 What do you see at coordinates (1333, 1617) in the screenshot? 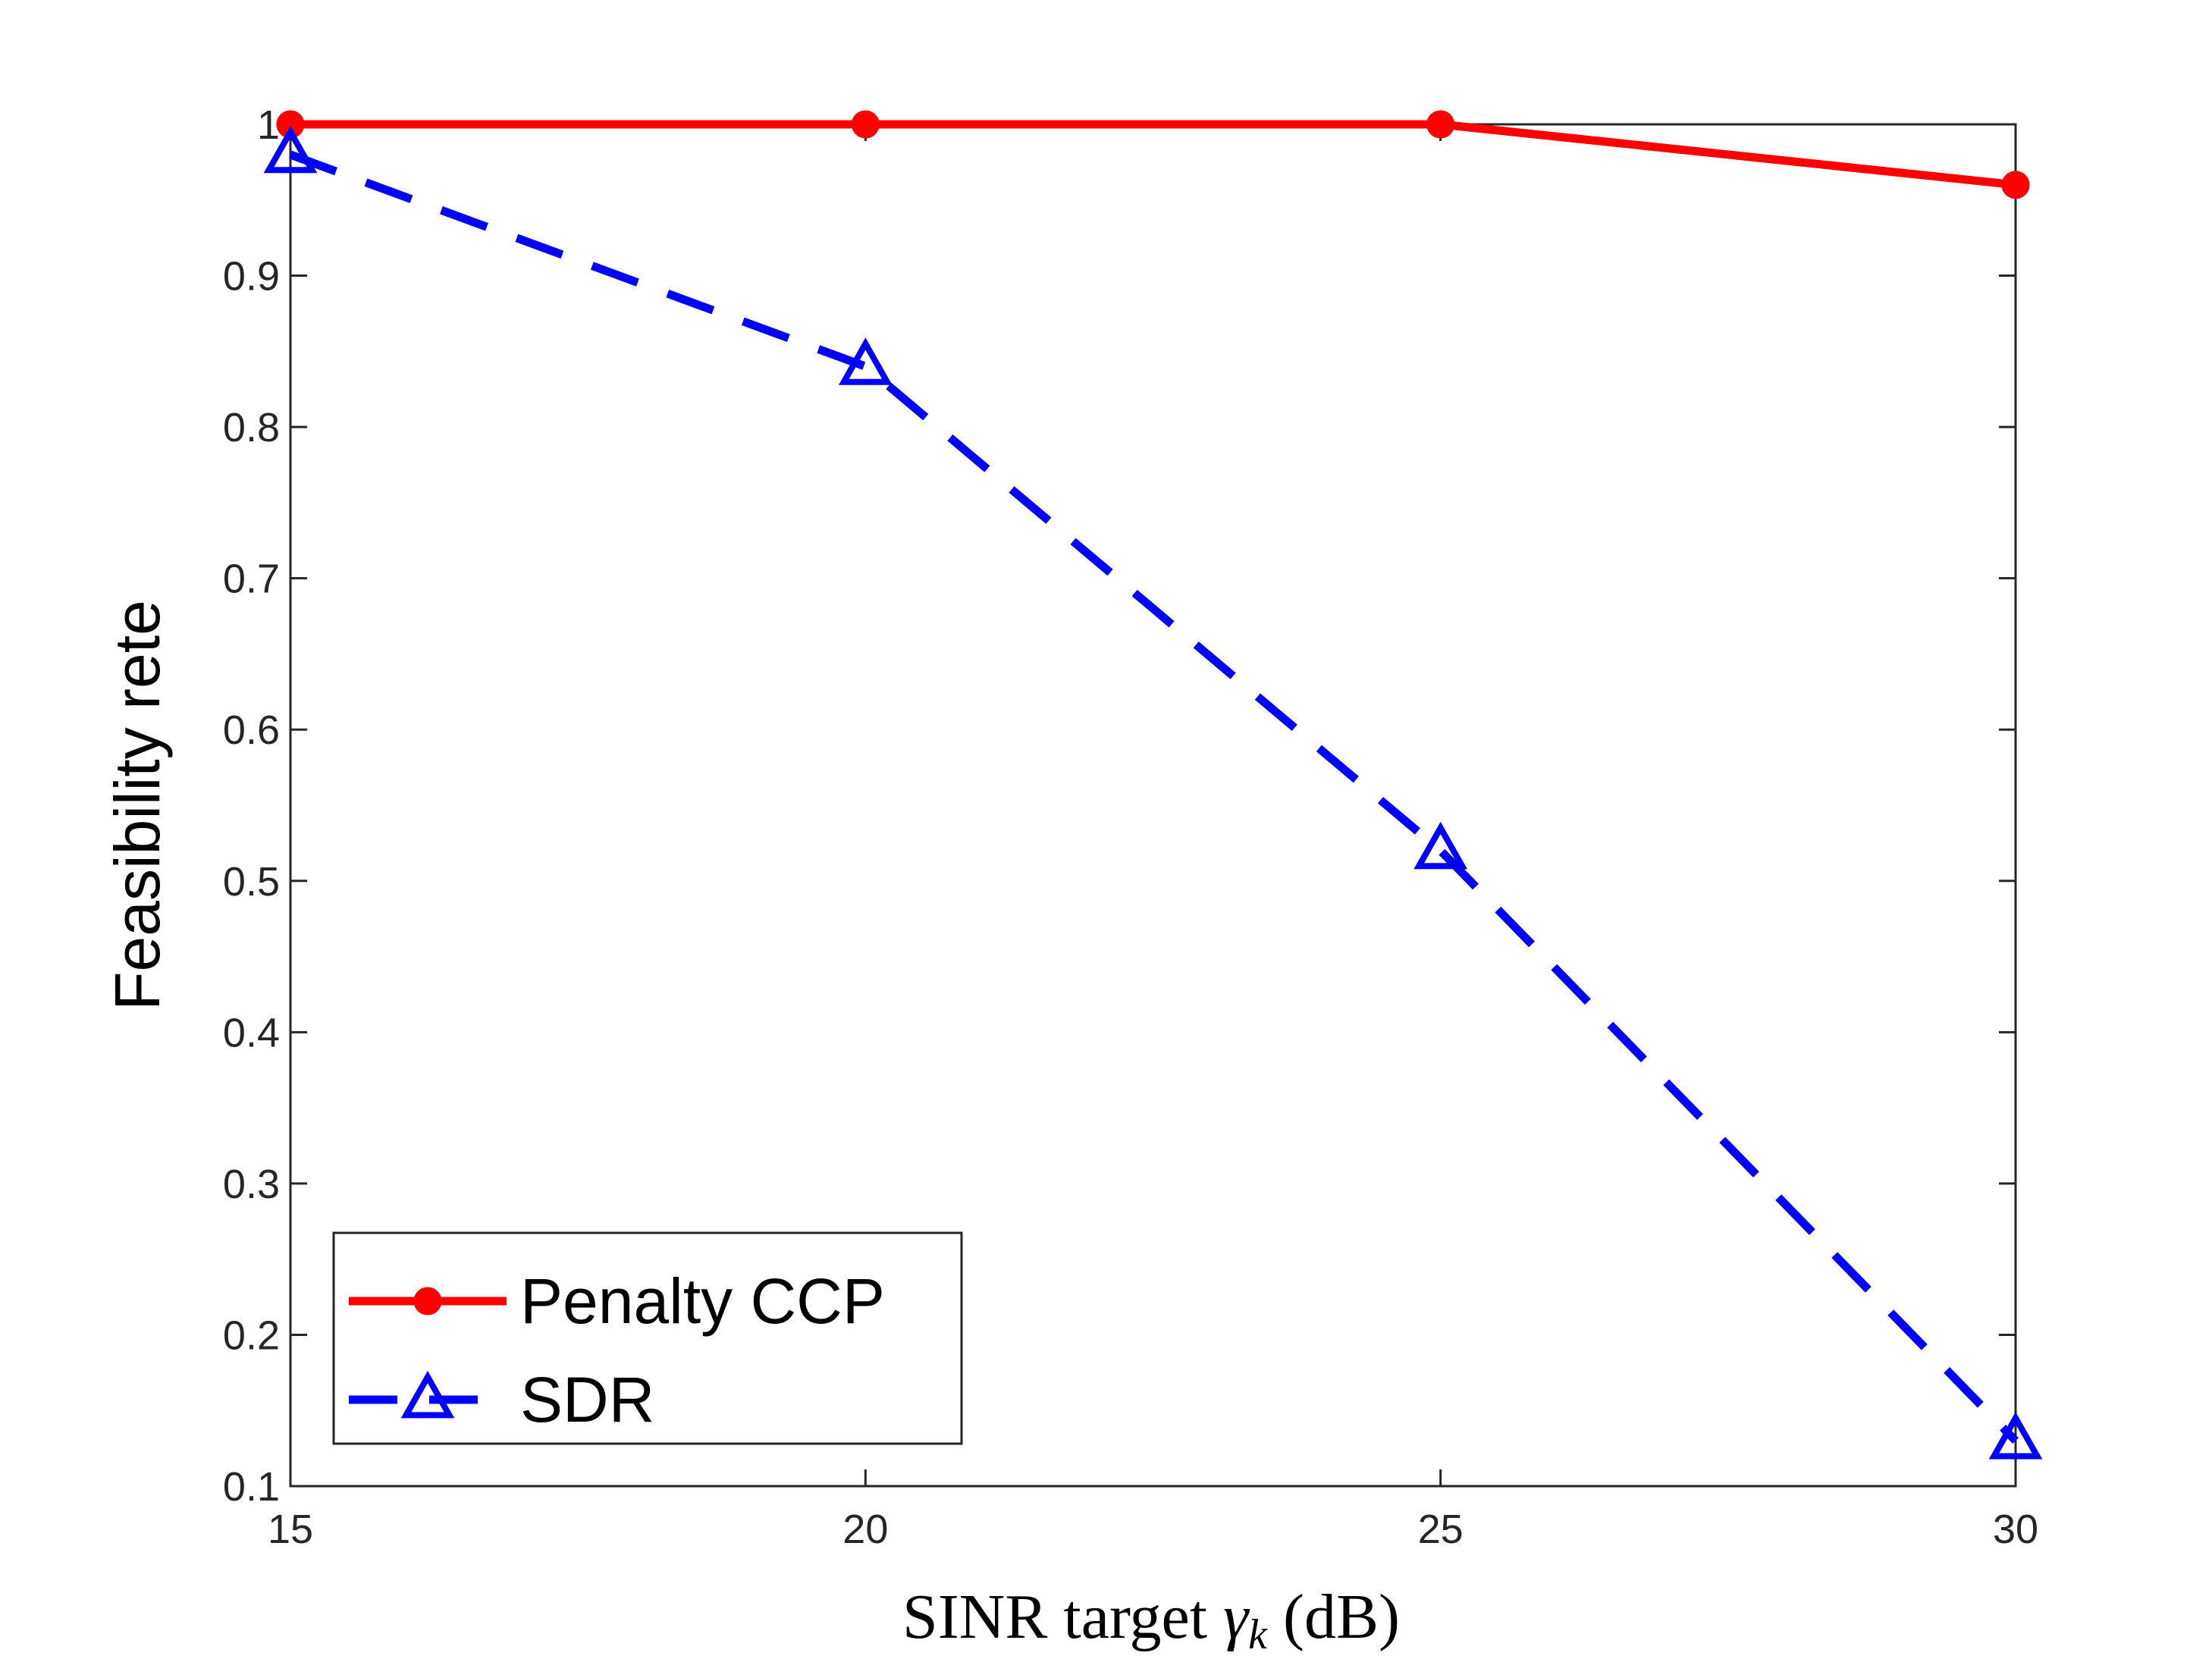
I see `x-axis-title-unit: (dB)` at bounding box center [1333, 1617].